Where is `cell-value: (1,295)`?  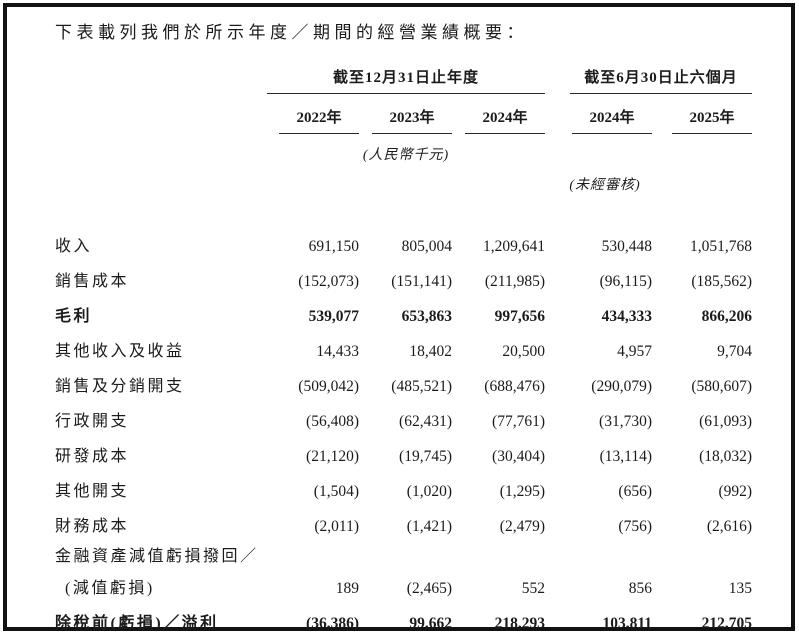
cell-value: (1,295) is located at coordinates (522, 491).